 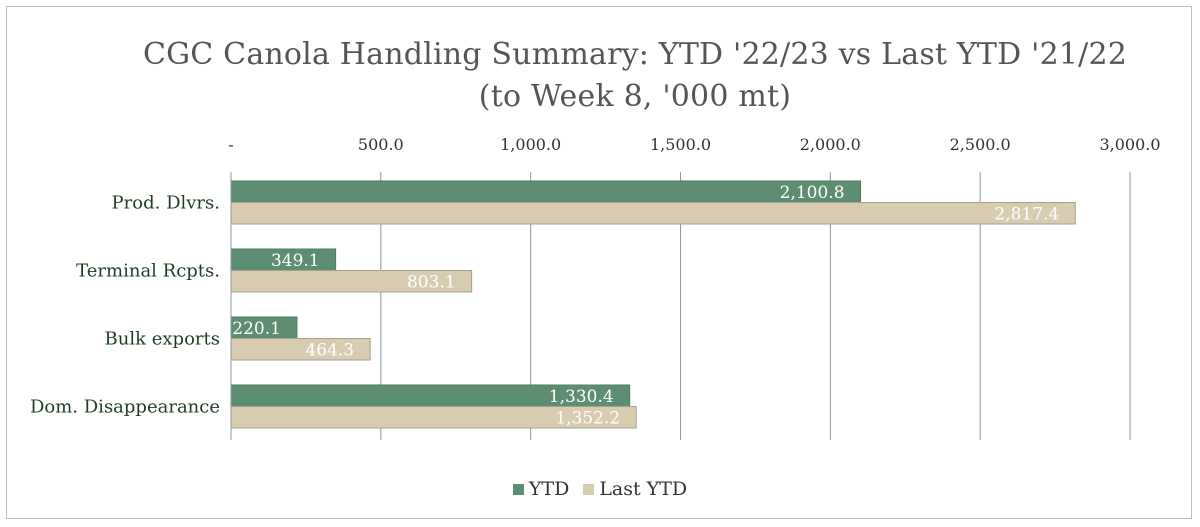 I want to click on x-tick-label: 3,000.0, so click(x=1129, y=144).